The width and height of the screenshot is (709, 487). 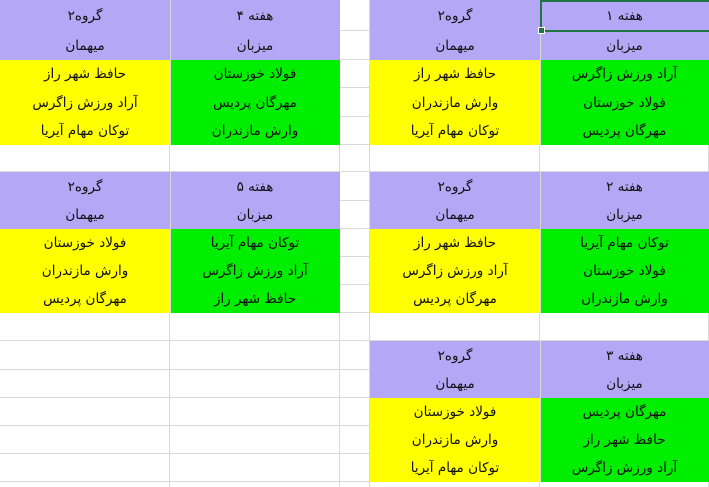 I want to click on selected-cell-outline, so click(x=623, y=17).